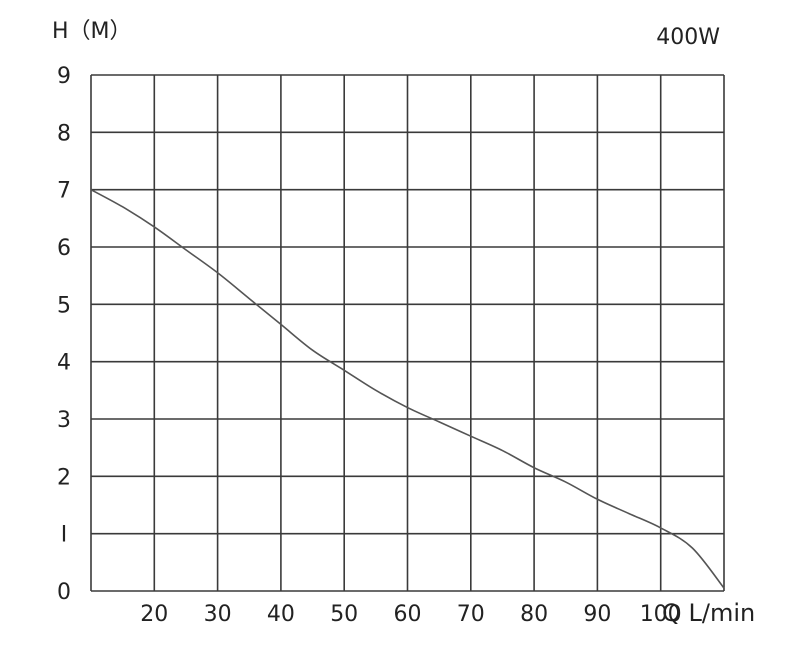 The height and width of the screenshot is (655, 787). Describe the element at coordinates (64, 76) in the screenshot. I see `y-tick-label: 9` at that location.